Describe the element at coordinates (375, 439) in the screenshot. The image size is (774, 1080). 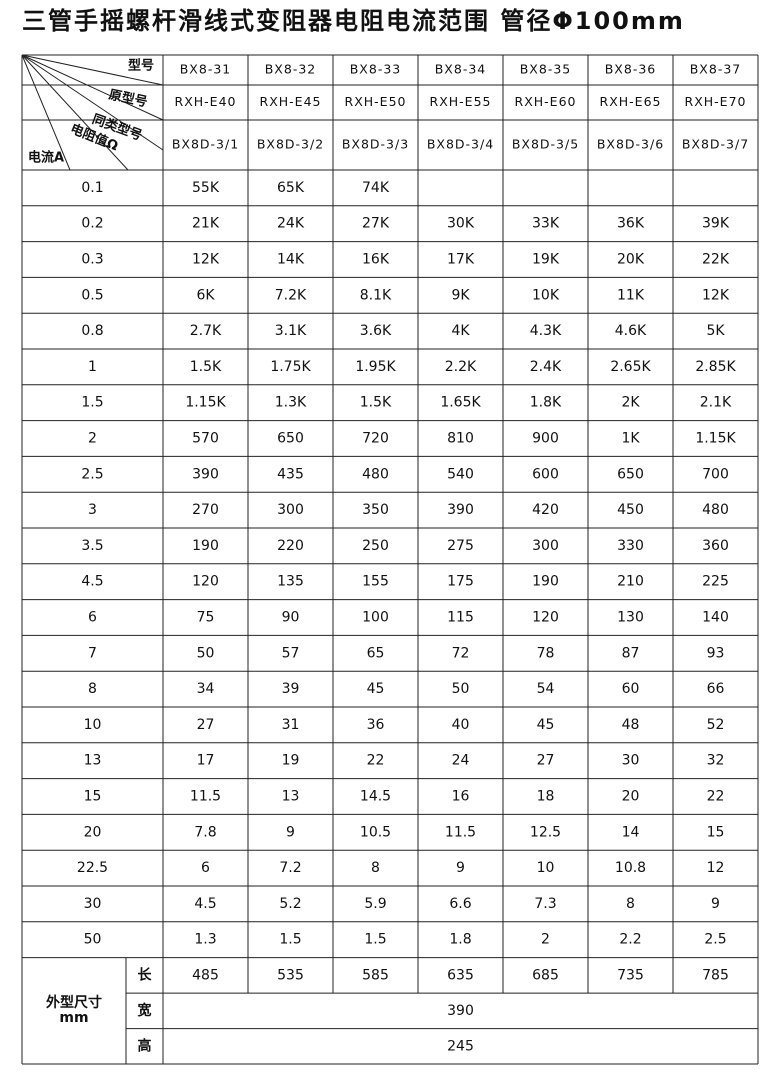
I see `resistance-cell: 720` at that location.